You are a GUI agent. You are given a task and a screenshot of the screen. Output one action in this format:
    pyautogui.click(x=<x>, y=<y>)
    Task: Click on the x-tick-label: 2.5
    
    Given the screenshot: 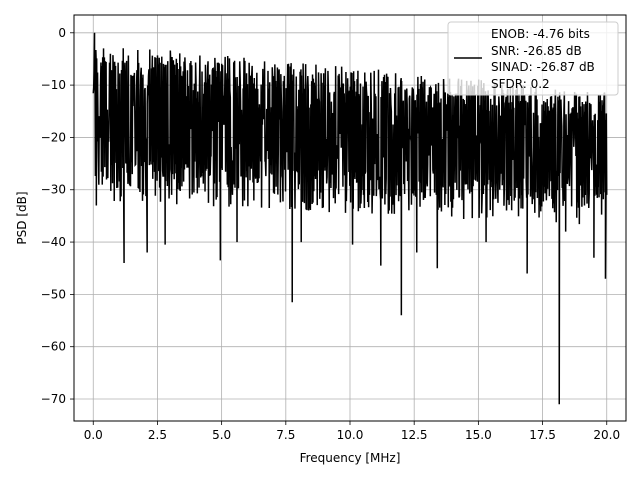 What is the action you would take?
    pyautogui.click(x=157, y=435)
    